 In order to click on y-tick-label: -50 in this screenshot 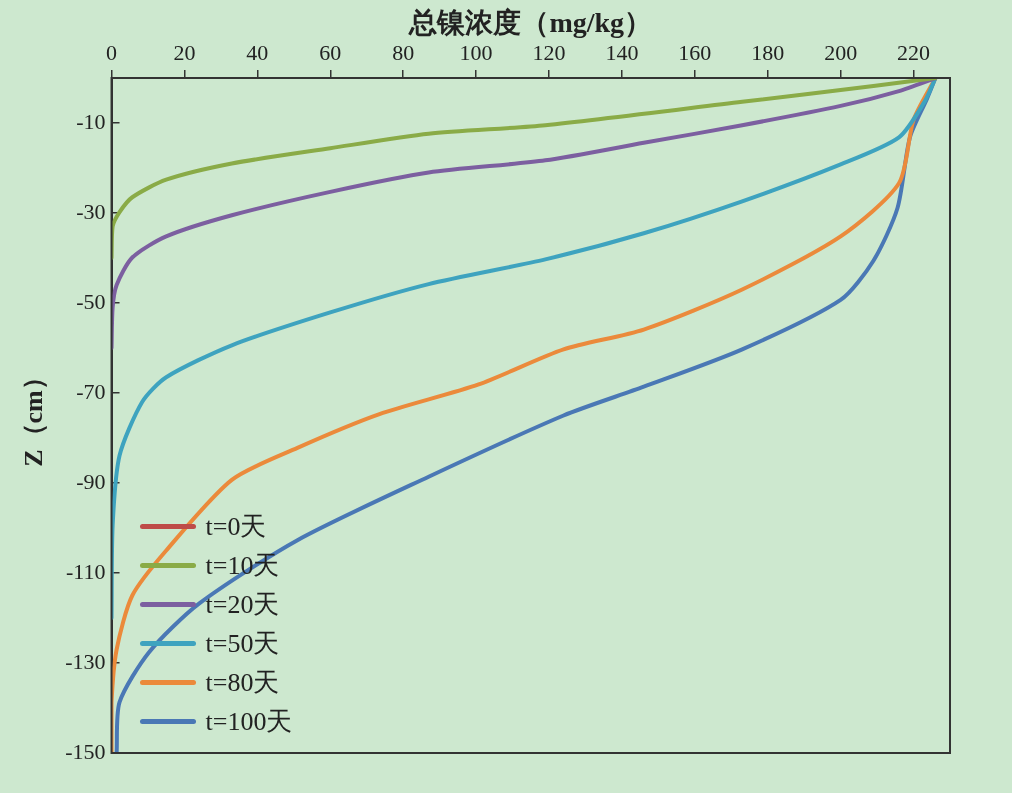, I will do `click(91, 301)`.